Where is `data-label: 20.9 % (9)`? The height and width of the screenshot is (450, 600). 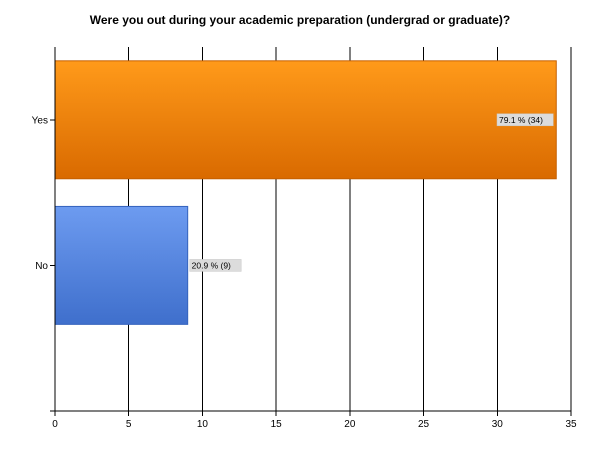 data-label: 20.9 % (9) is located at coordinates (215, 265).